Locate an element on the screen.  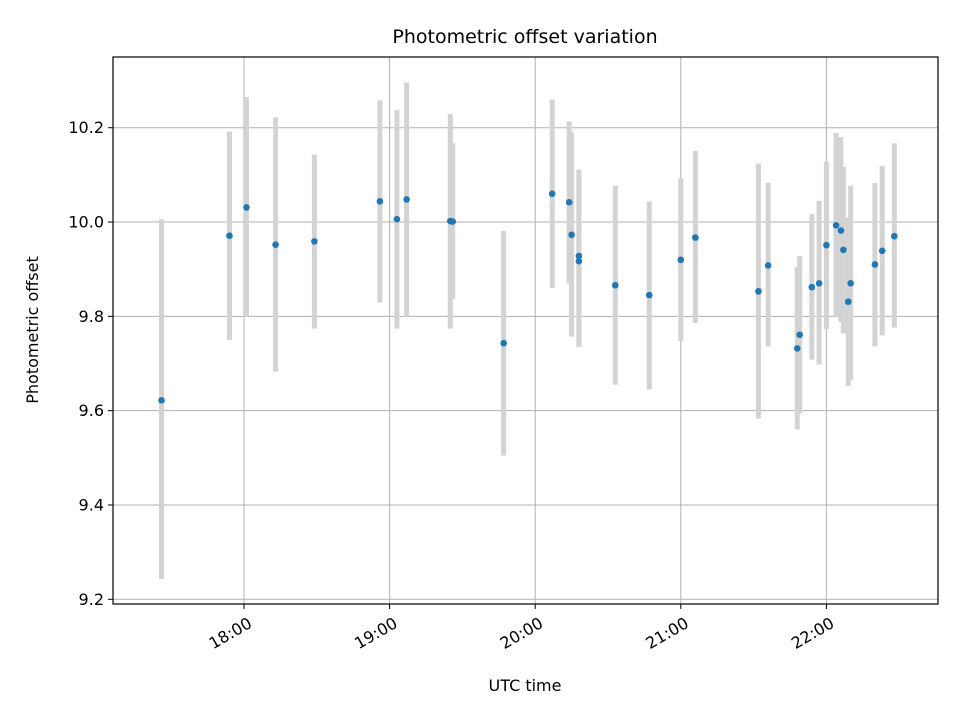
y-tick-label: 10.0 is located at coordinates (86, 222).